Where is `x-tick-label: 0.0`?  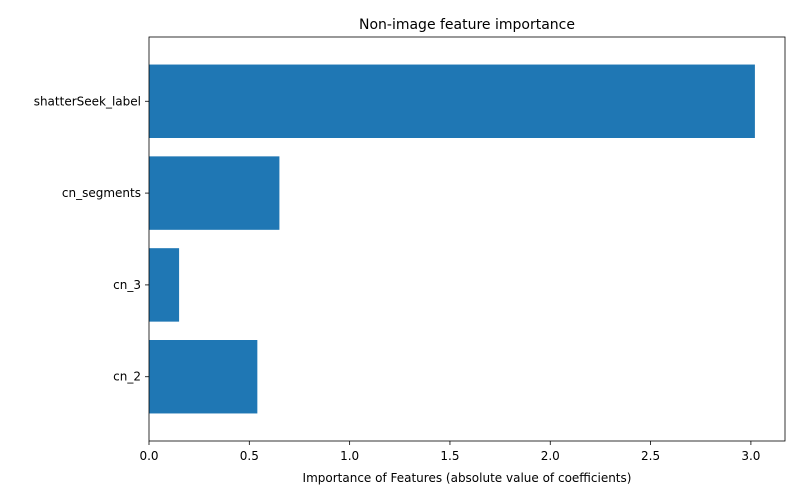
x-tick-label: 0.0 is located at coordinates (148, 456).